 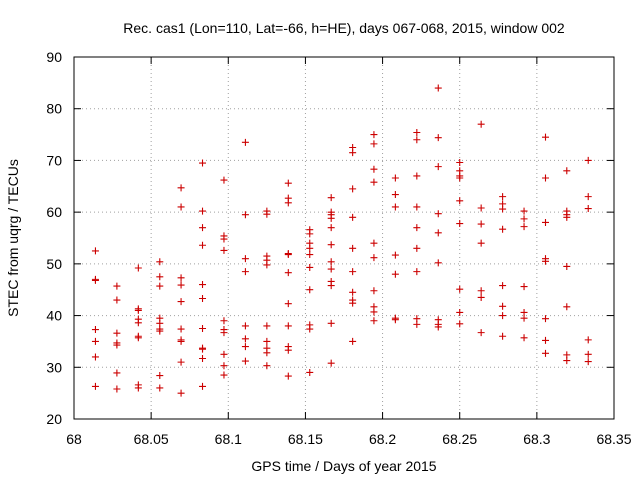 What do you see at coordinates (54, 316) in the screenshot?
I see `y-tick-label: 40` at bounding box center [54, 316].